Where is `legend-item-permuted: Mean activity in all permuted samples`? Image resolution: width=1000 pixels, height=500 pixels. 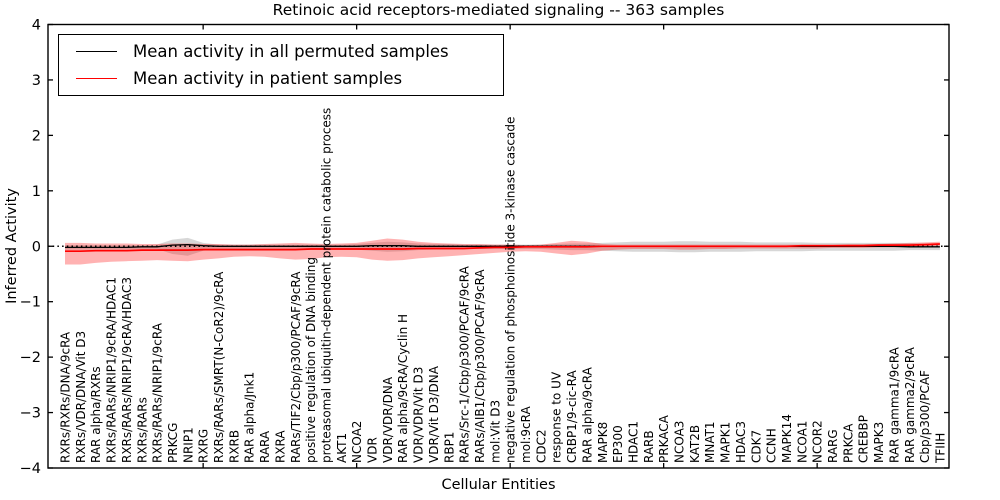
legend-item-permuted: Mean activity in all permuted samples is located at coordinates (281, 51).